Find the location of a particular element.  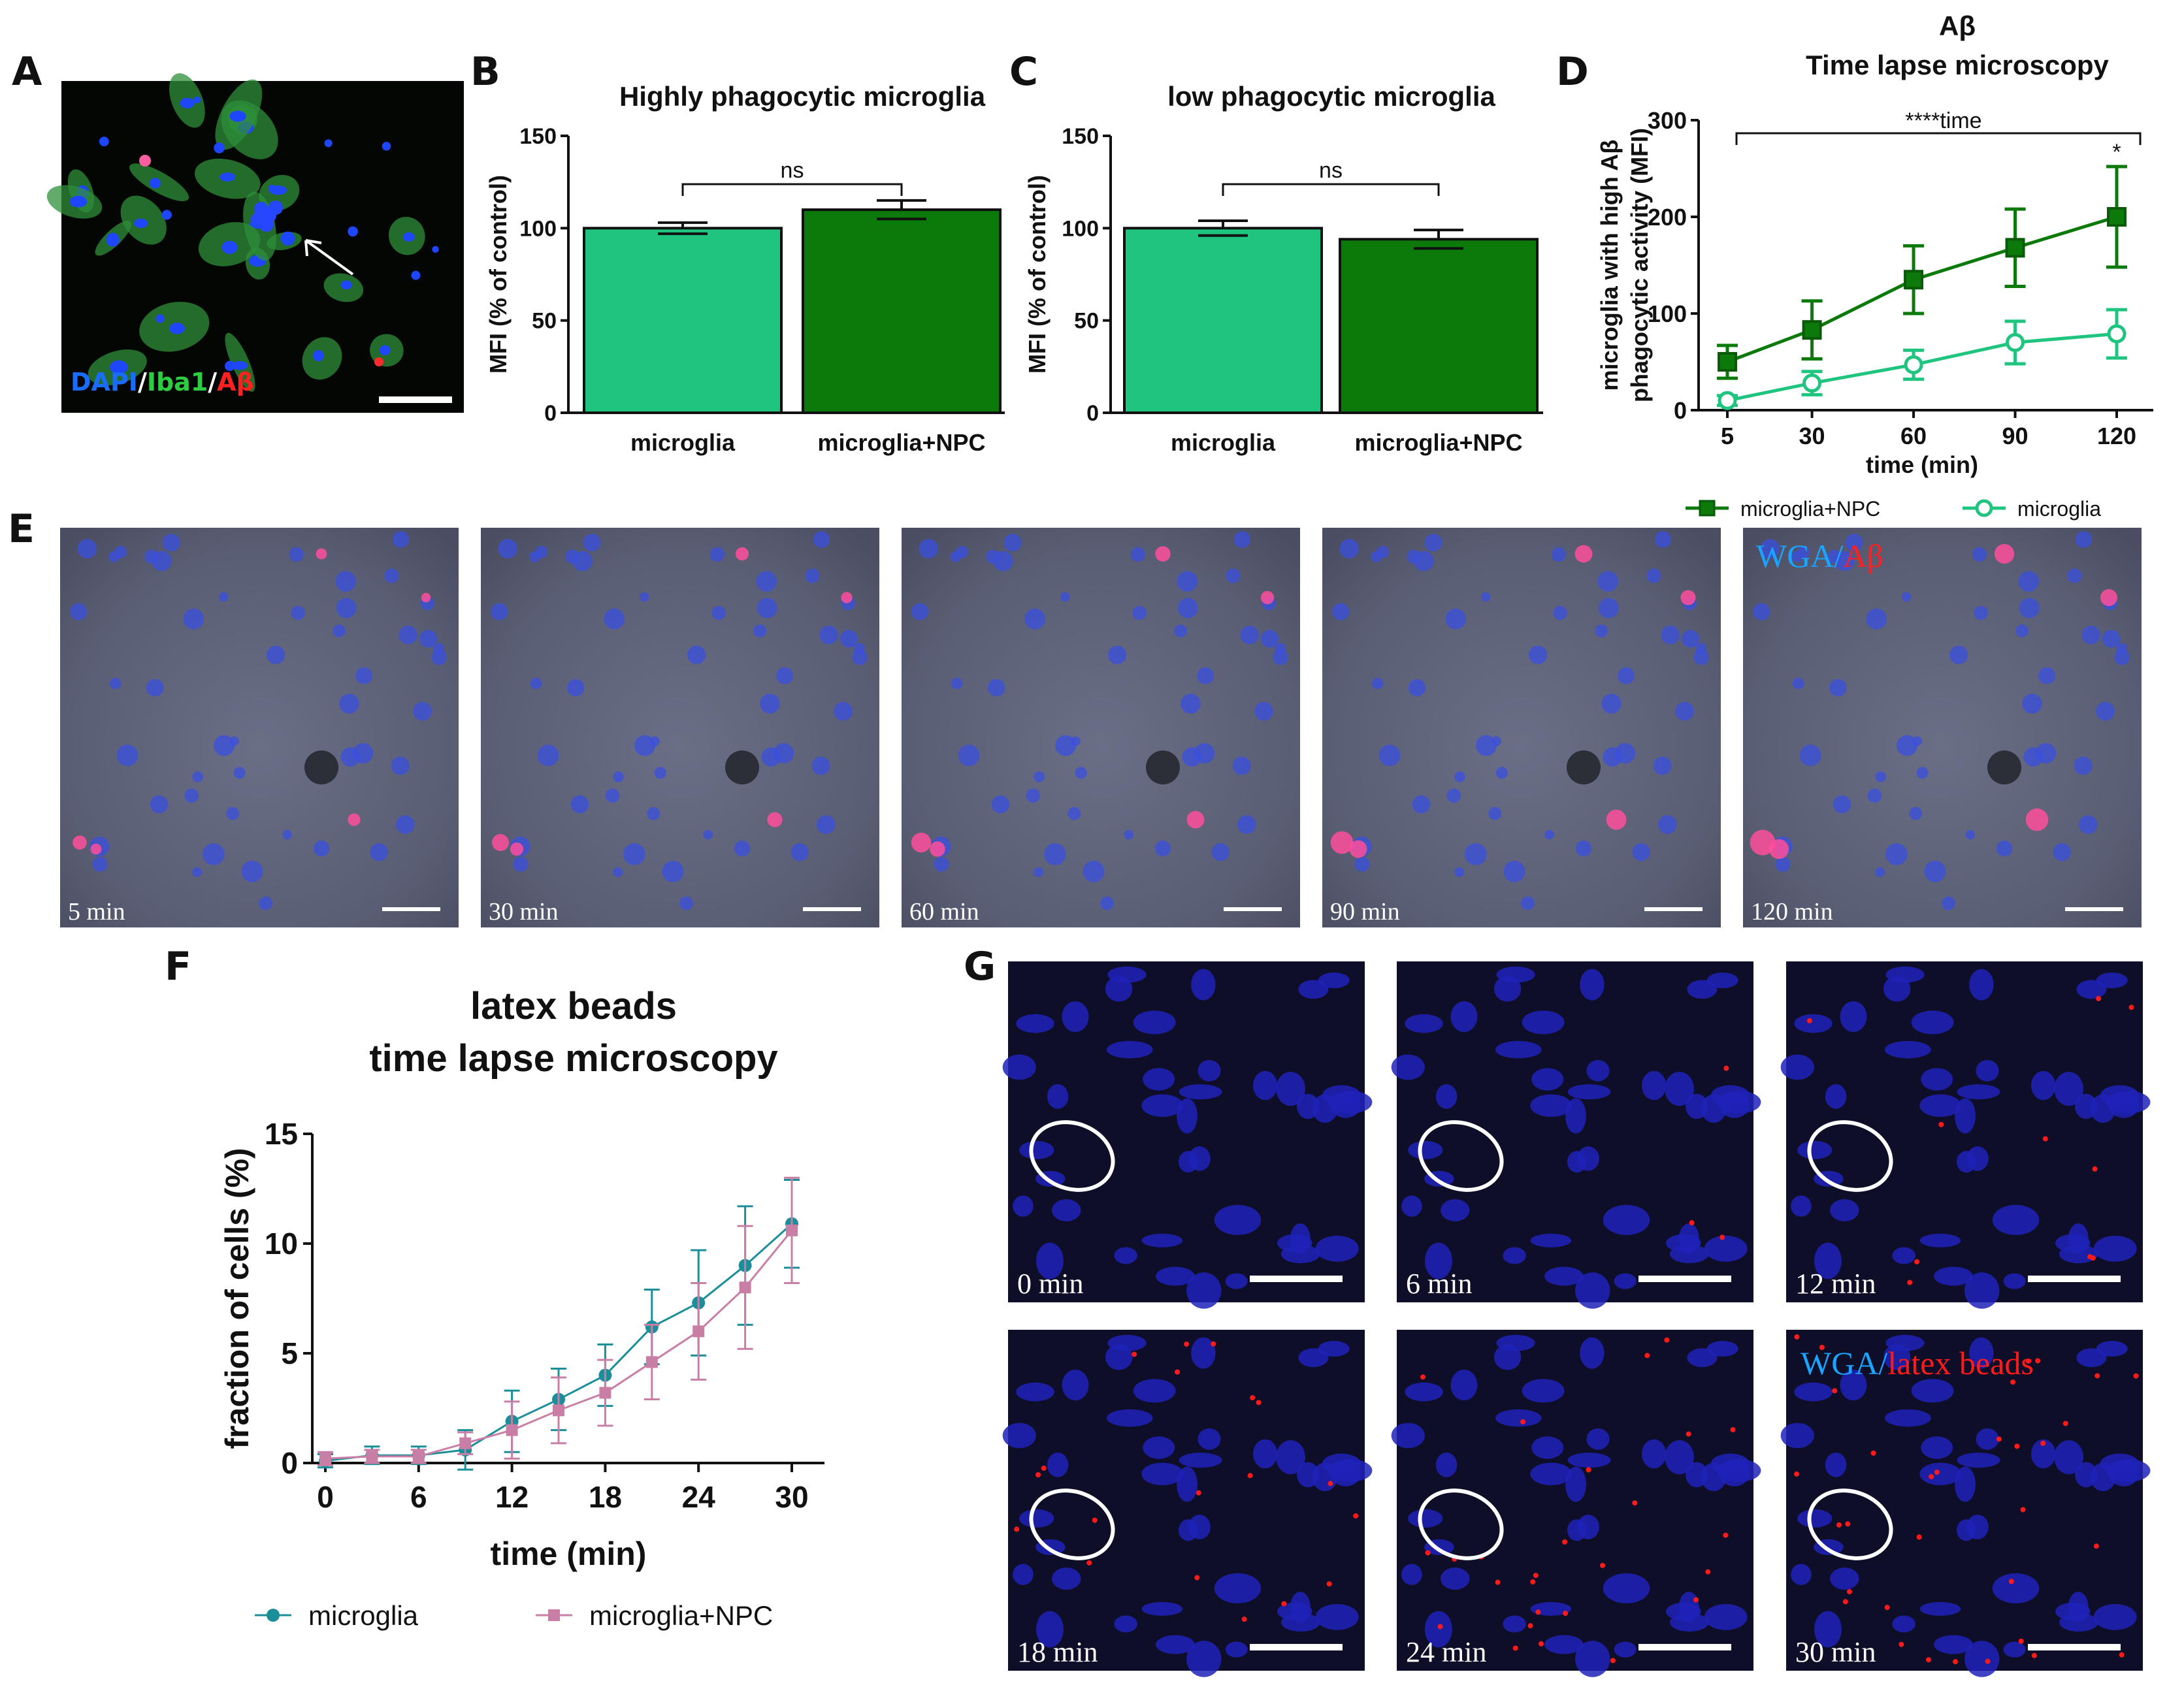

legend-label: microglia+NPC is located at coordinates (681, 1615).